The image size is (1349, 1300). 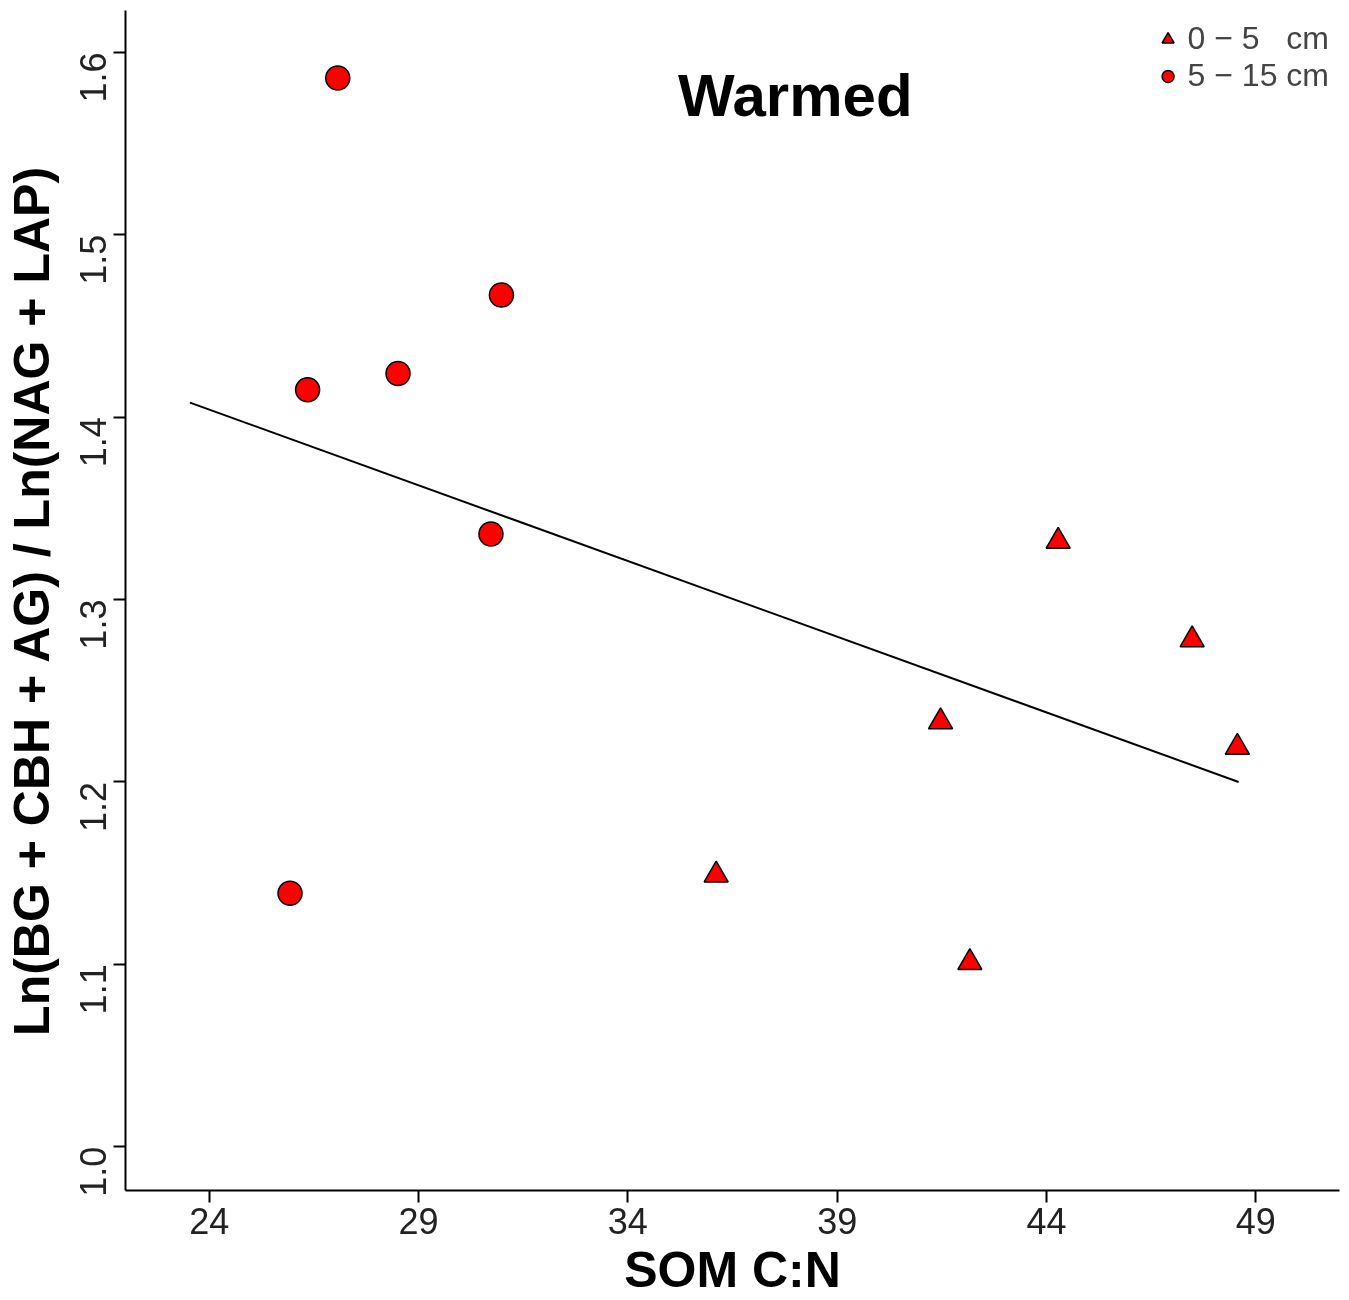 I want to click on y-tick-label: 1.3, so click(x=94, y=624).